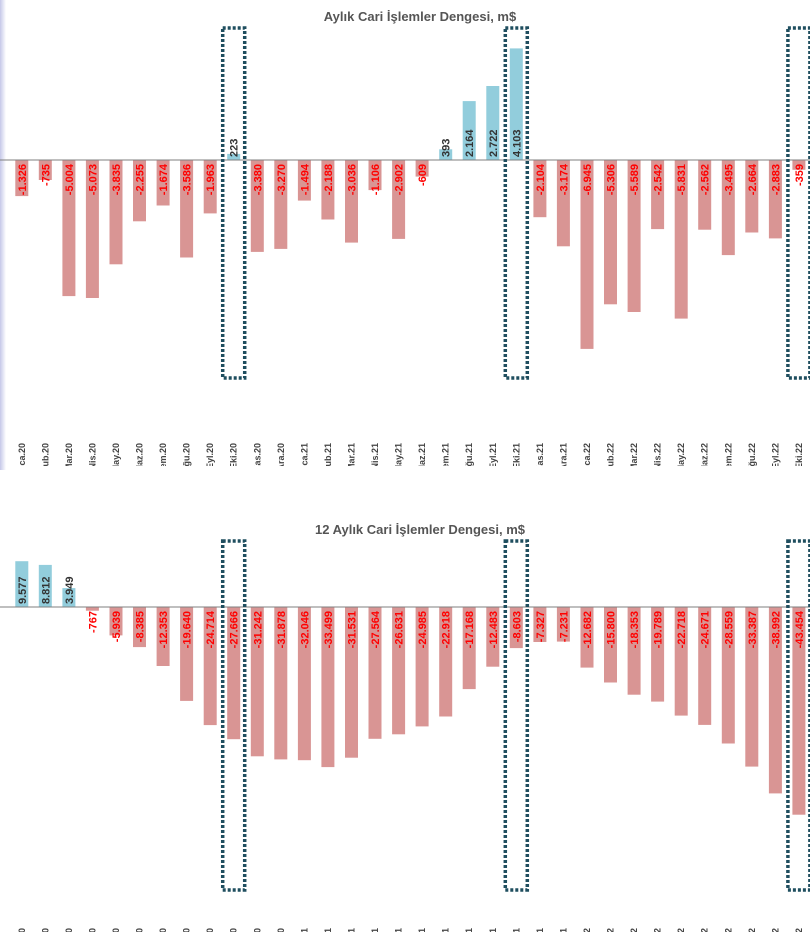  Describe the element at coordinates (304, 180) in the screenshot. I see `bar-Oca.21` at that location.